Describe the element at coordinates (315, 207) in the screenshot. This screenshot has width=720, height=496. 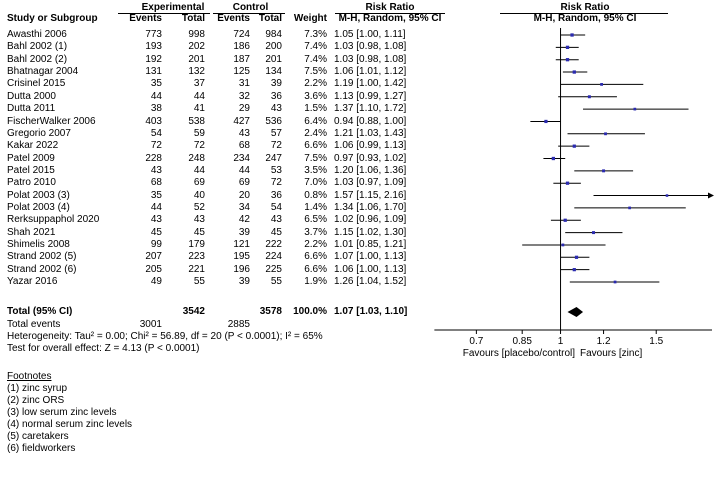
I see `study-weight: 1.4%` at that location.